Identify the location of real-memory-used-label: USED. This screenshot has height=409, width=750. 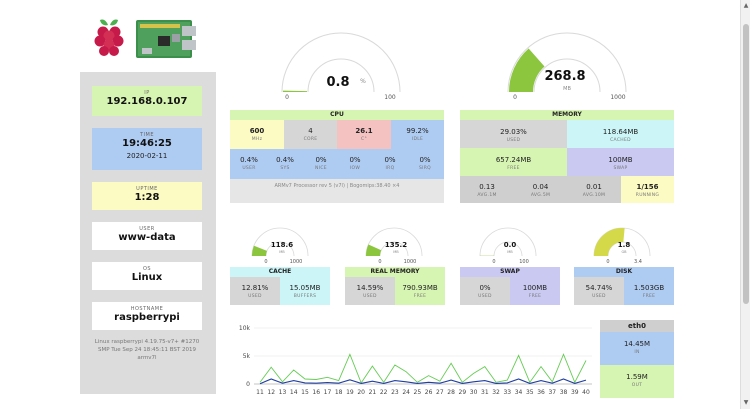
(370, 296).